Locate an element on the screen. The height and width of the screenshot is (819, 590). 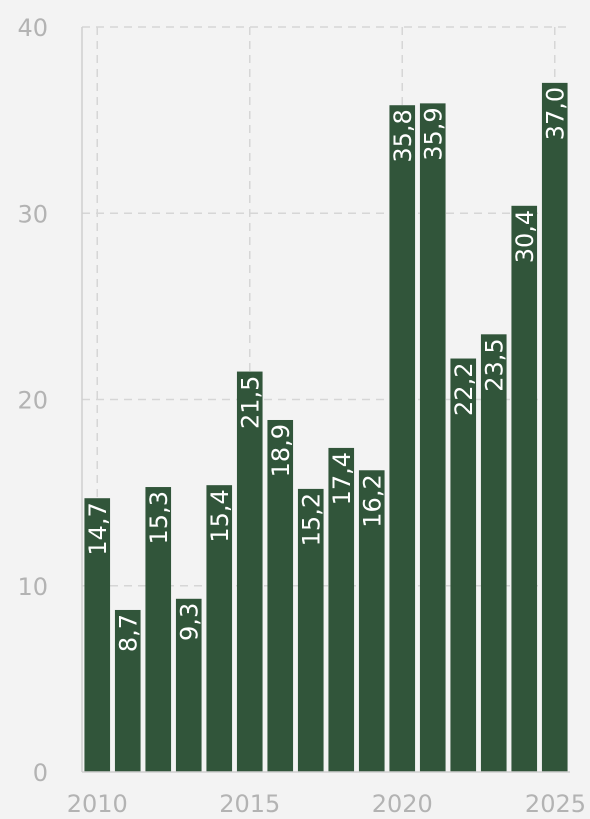
y-tick-label-10: 10 is located at coordinates (32, 587).